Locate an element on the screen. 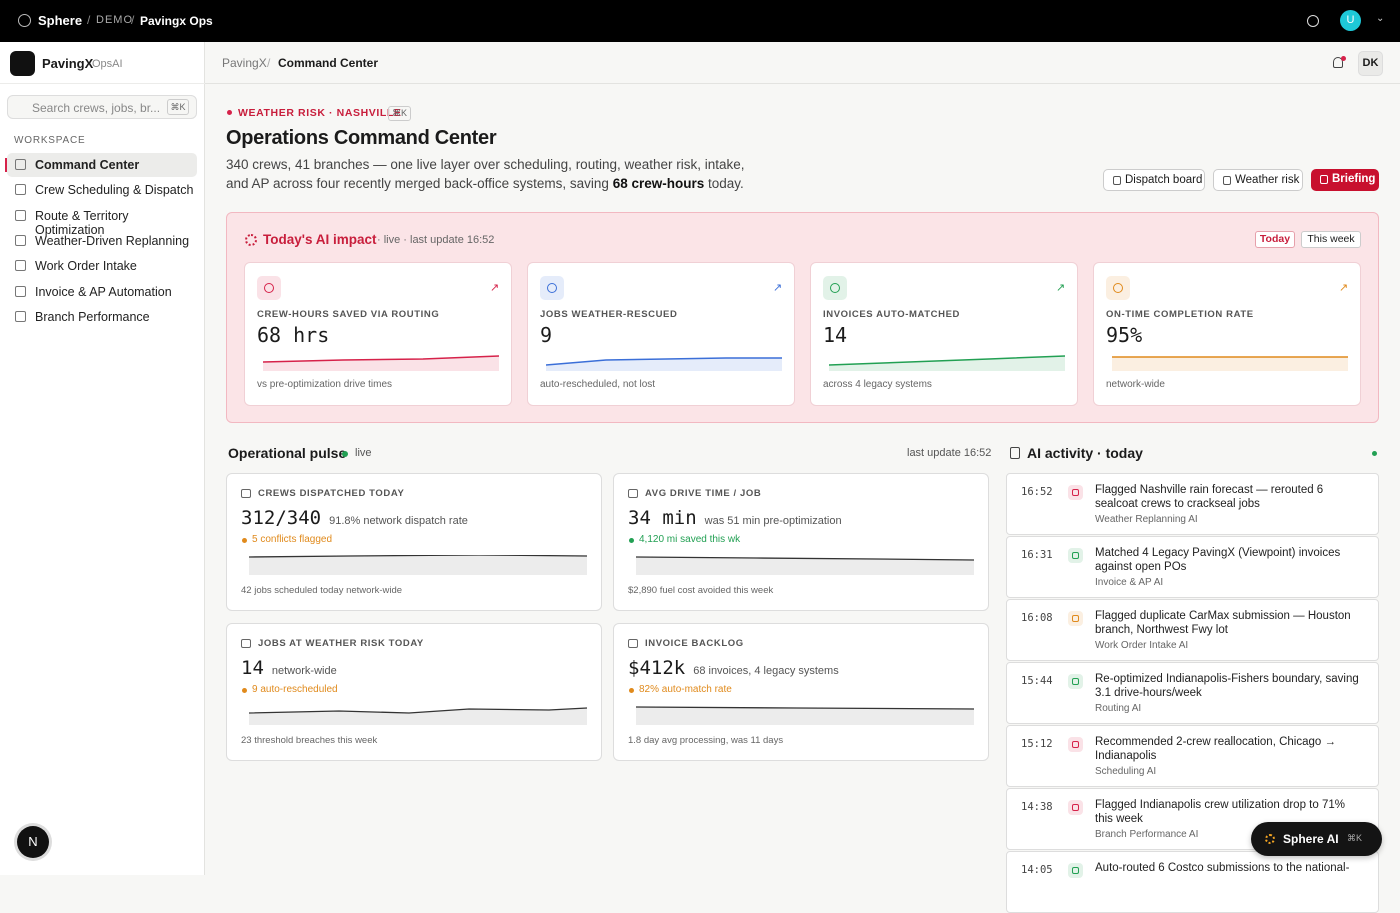 This screenshot has height=913, width=1400. app-logo is located at coordinates (22, 63).